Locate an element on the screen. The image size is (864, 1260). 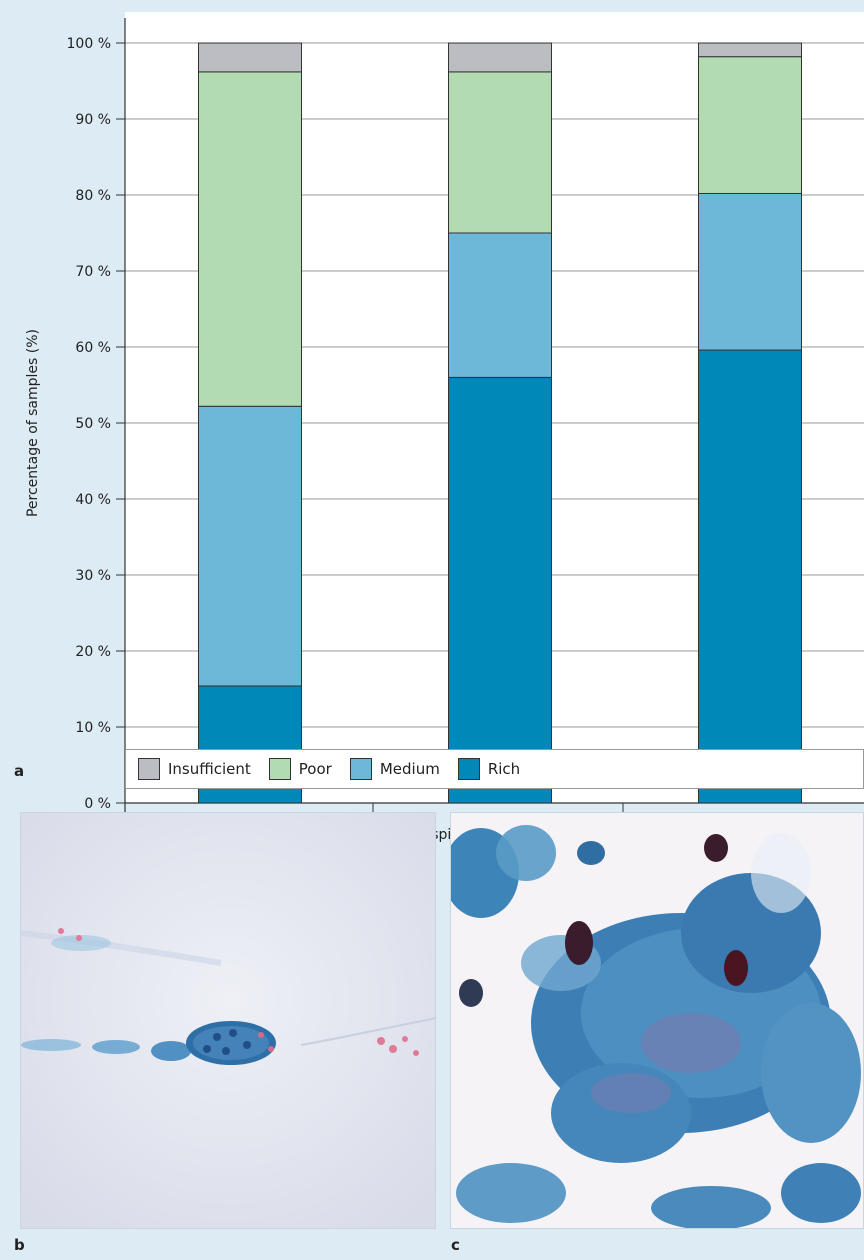
legend-item-insufficient: Insufficient is located at coordinates (194, 769).